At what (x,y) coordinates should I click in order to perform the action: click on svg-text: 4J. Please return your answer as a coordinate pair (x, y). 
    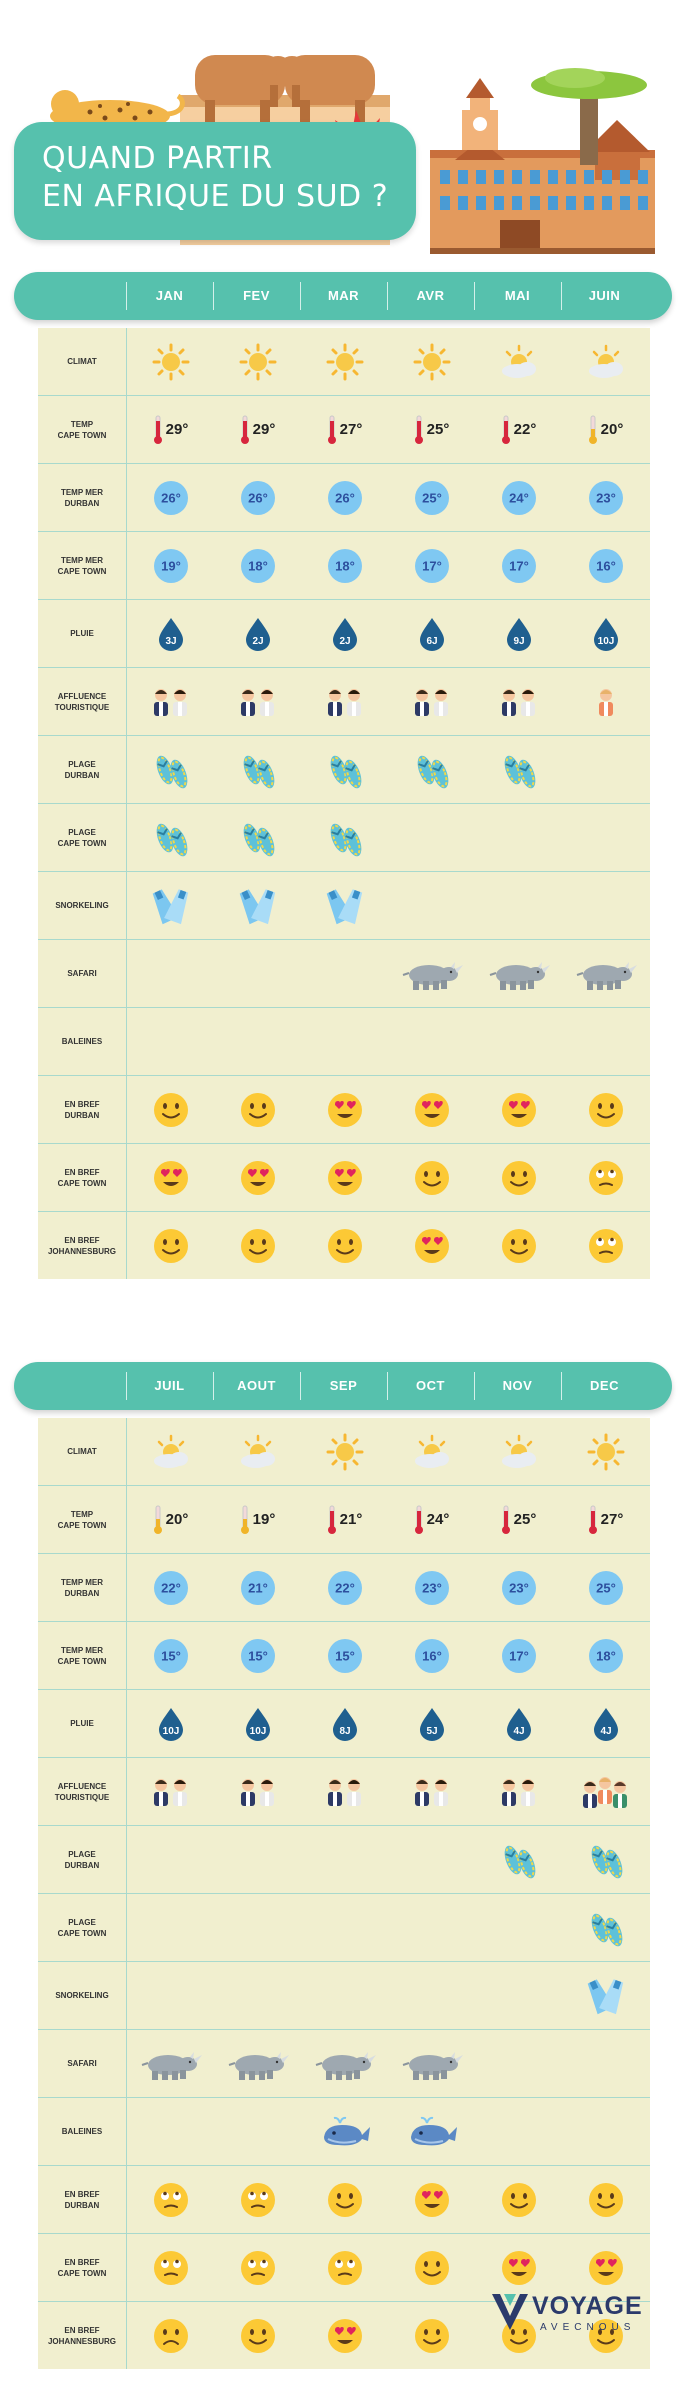
    Looking at the image, I should click on (605, 1731).